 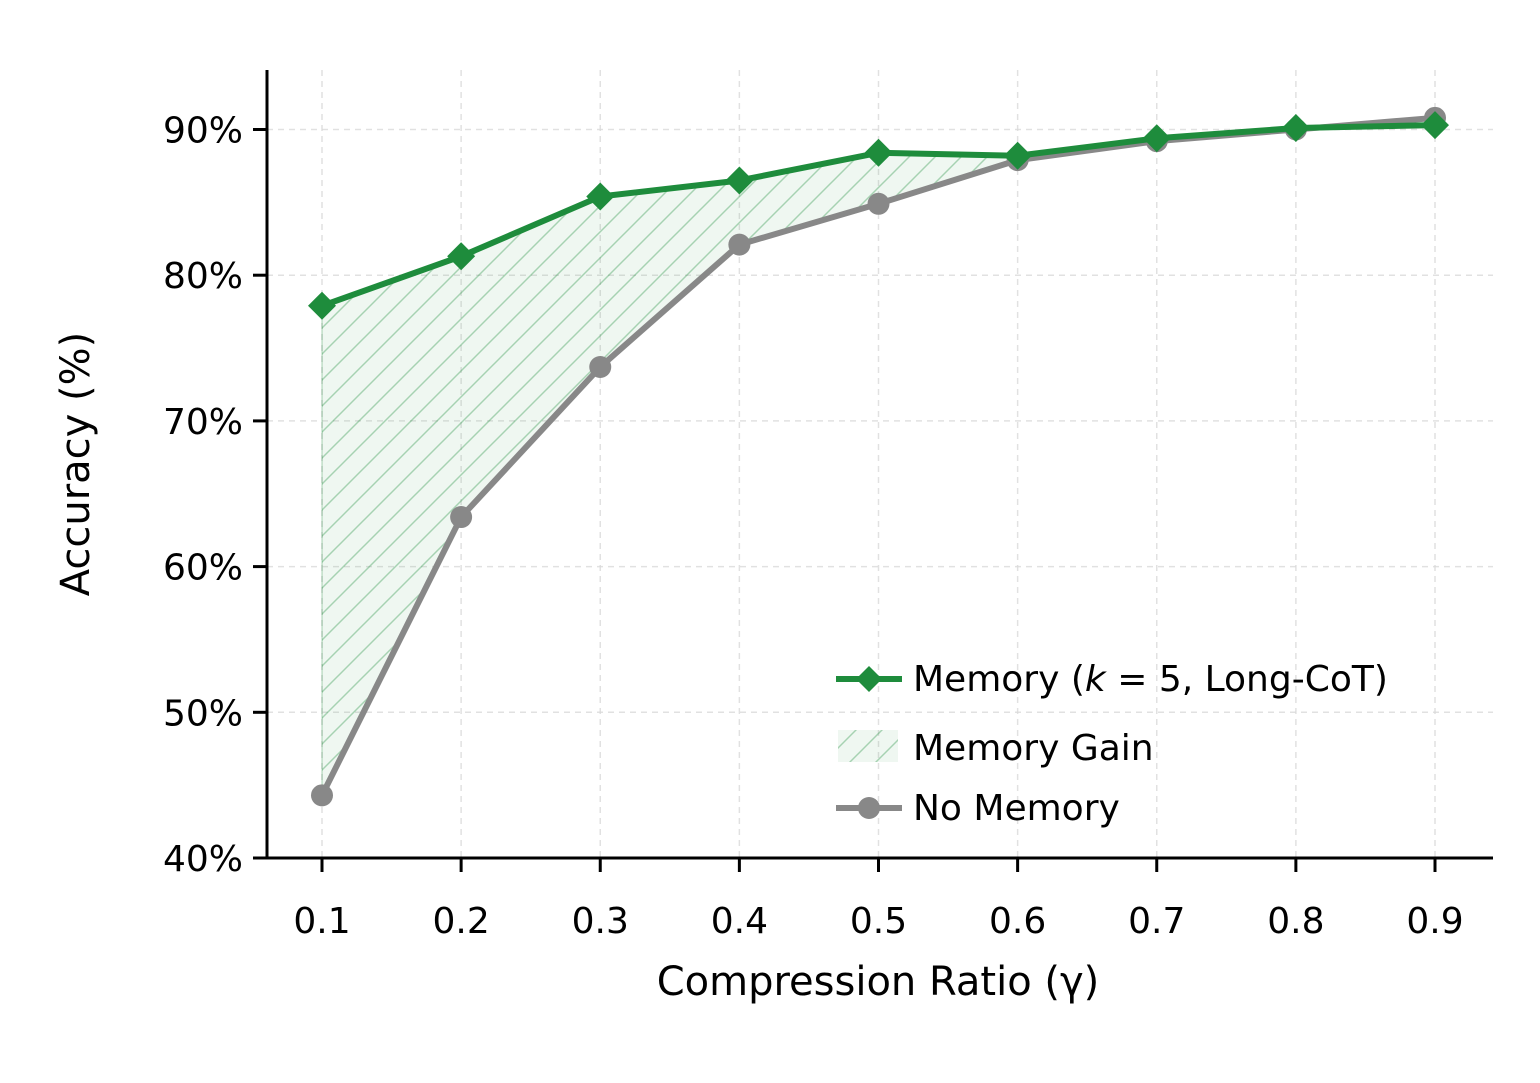 What do you see at coordinates (1096, 679) in the screenshot?
I see `legend-memory-k: k` at bounding box center [1096, 679].